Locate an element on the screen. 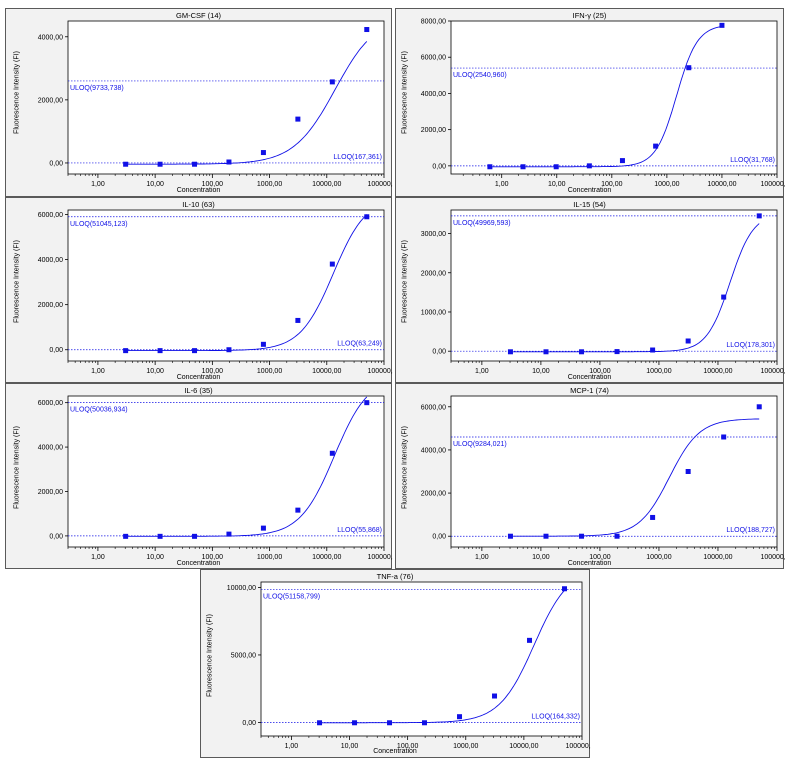  chart-title: IFN-γ (25) is located at coordinates (589, 15).